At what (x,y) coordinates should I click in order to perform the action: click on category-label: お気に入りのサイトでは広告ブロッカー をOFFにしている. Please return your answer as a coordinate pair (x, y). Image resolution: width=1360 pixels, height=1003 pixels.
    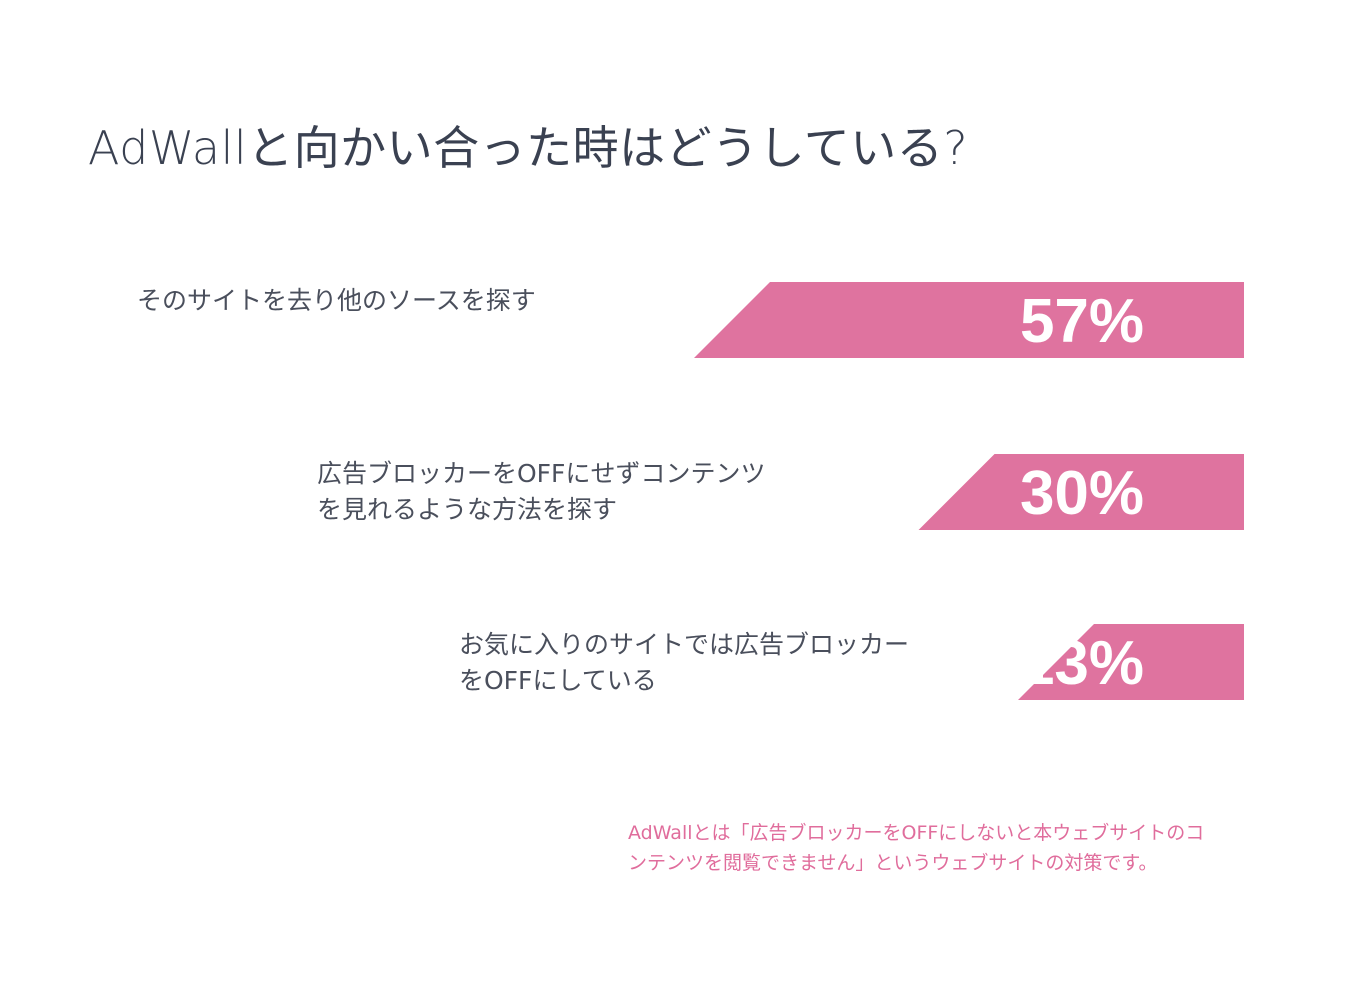
    Looking at the image, I should click on (684, 662).